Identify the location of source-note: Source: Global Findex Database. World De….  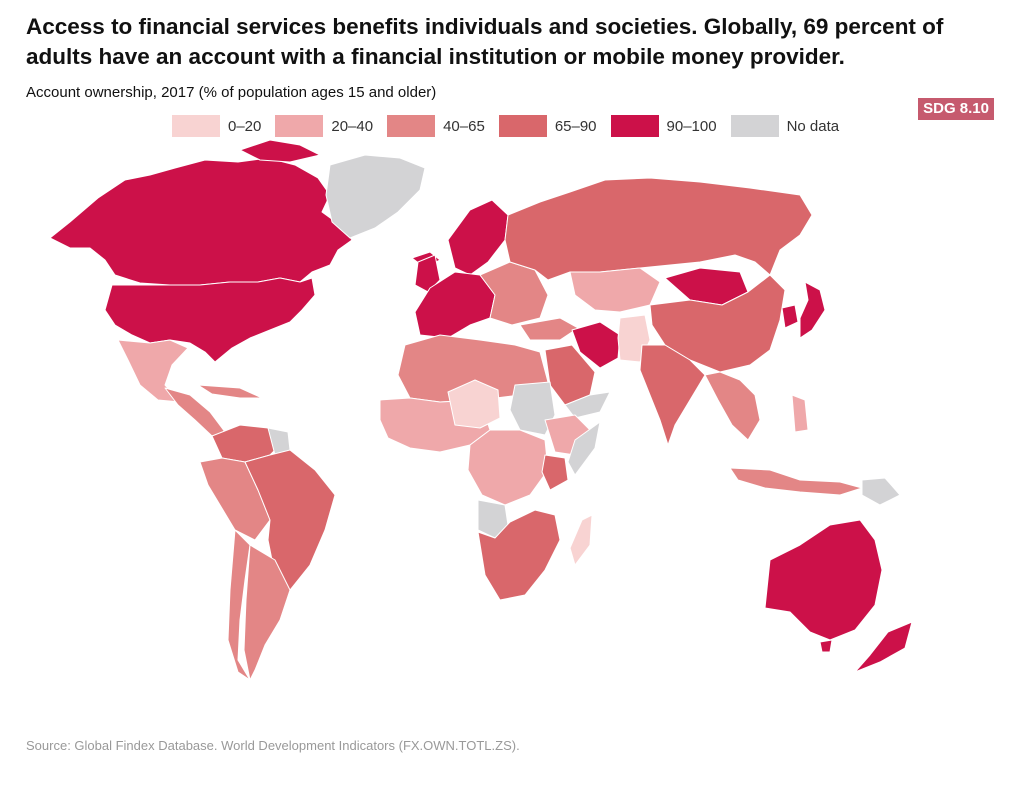
(273, 745).